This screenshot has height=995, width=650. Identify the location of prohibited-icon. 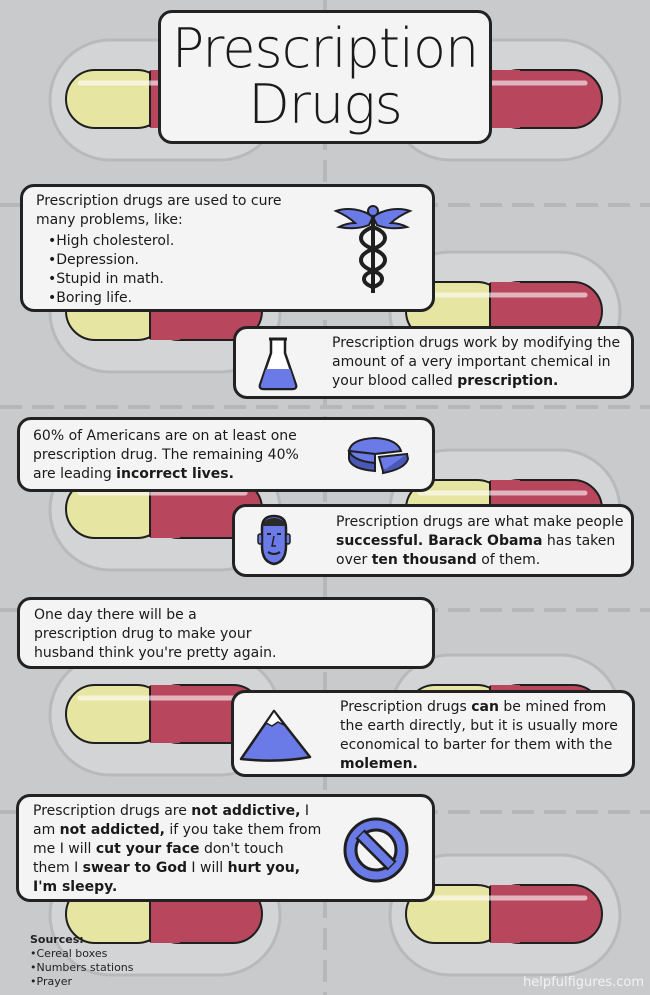
(376, 850).